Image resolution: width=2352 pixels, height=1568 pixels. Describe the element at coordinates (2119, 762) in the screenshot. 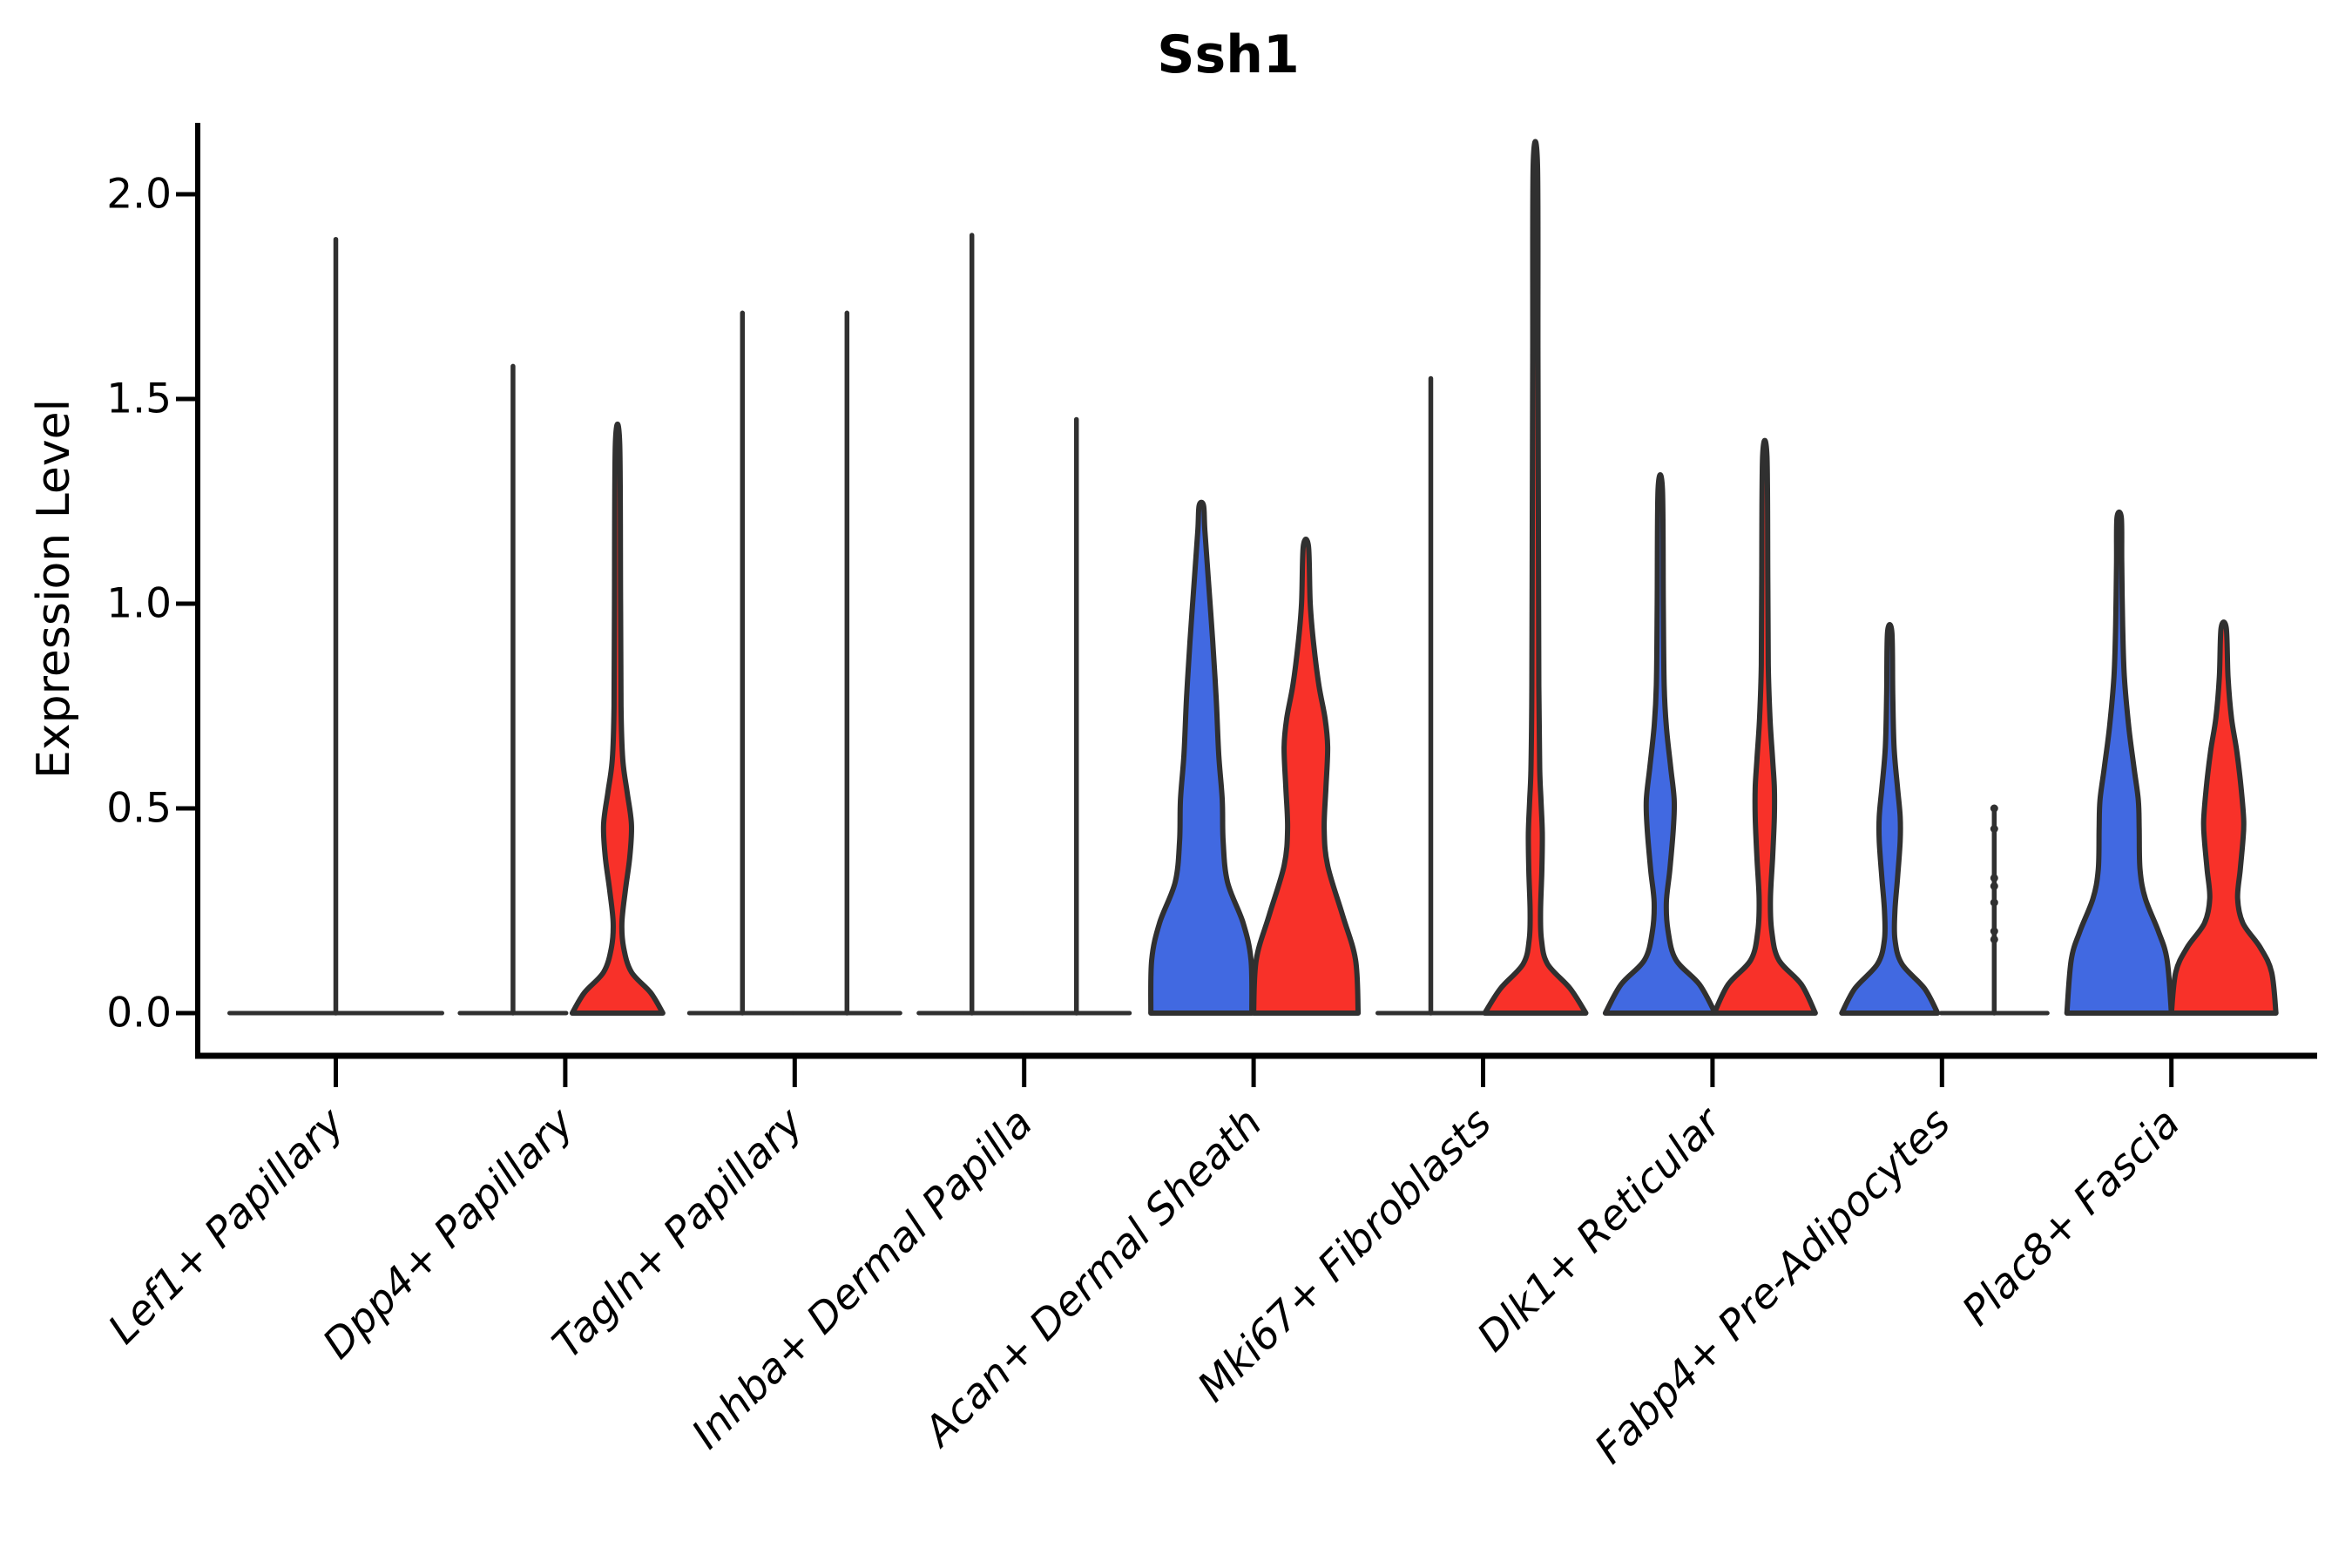

I see `violin-plac8-fascia-left-density` at that location.